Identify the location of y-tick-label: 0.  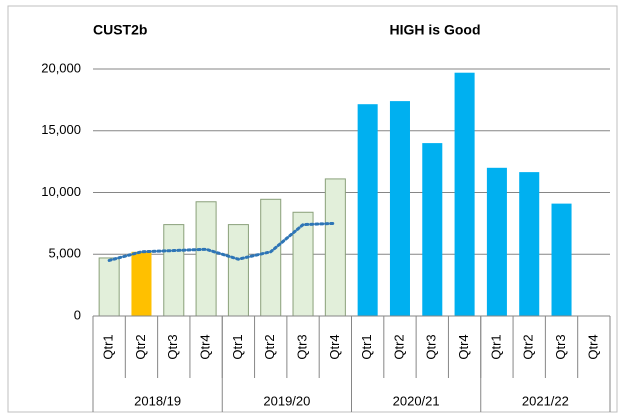
(77, 314).